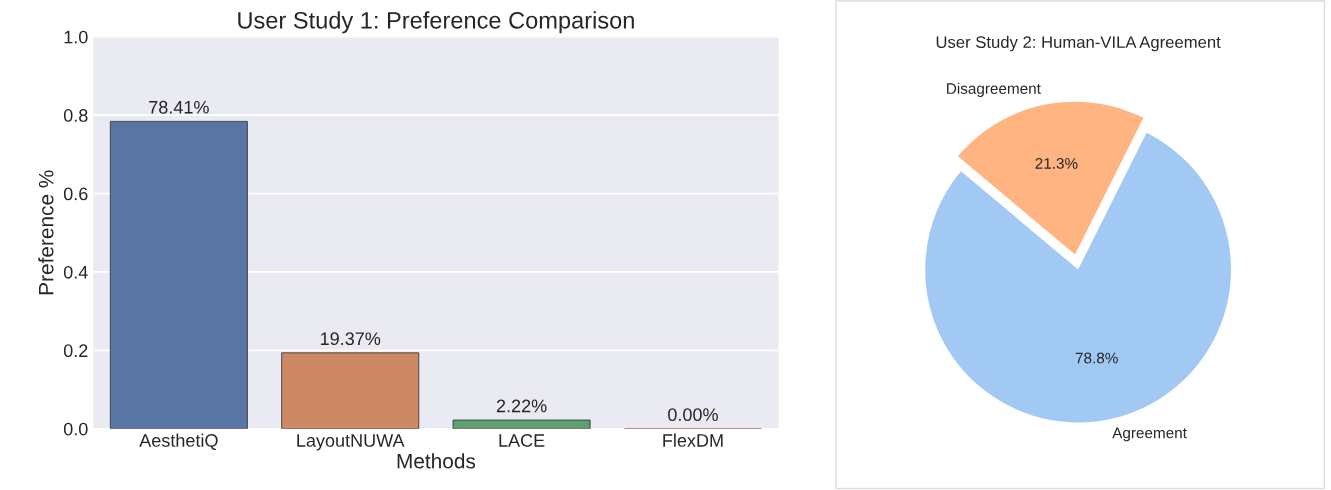  Describe the element at coordinates (693, 415) in the screenshot. I see `data-label: 0.00%` at that location.